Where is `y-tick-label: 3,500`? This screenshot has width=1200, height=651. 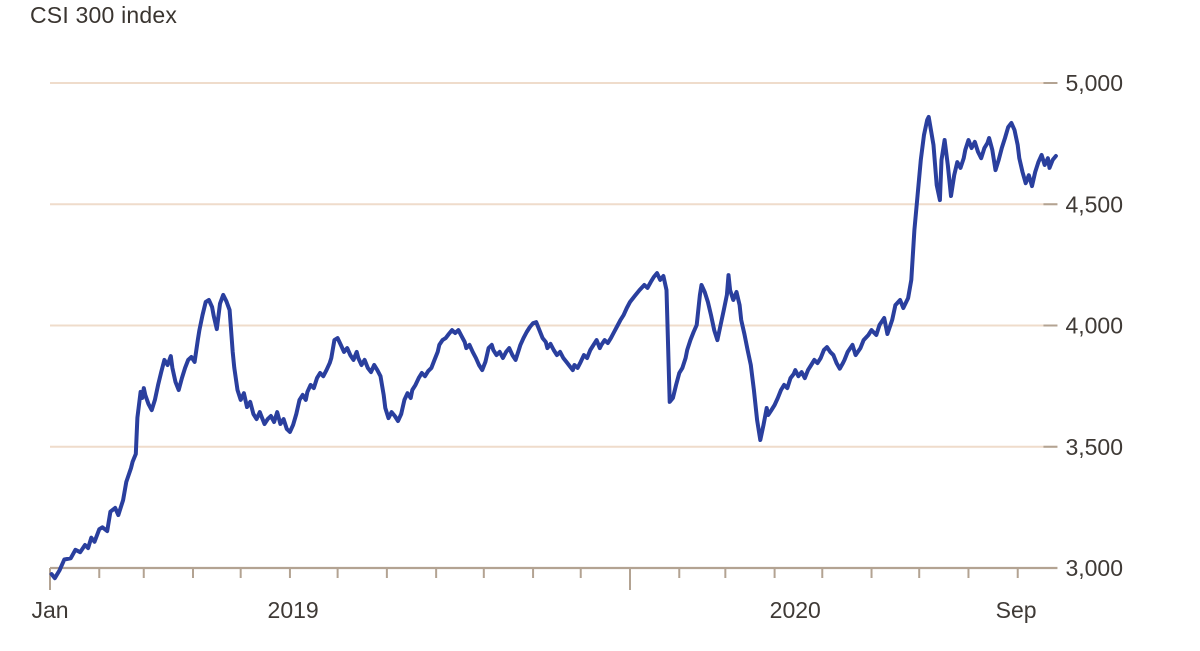
y-tick-label: 3,500 is located at coordinates (1094, 447).